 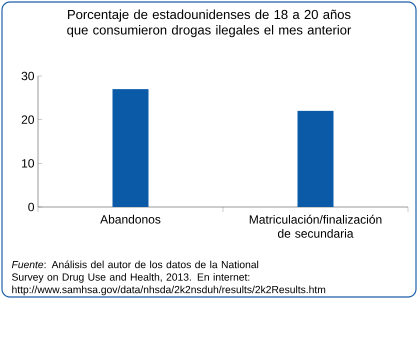 What do you see at coordinates (209, 24) in the screenshot?
I see `chart-title: Porcentaje de estadounidenses de 18 a 20 años que consumieron drogas ilegales el mes anterior` at bounding box center [209, 24].